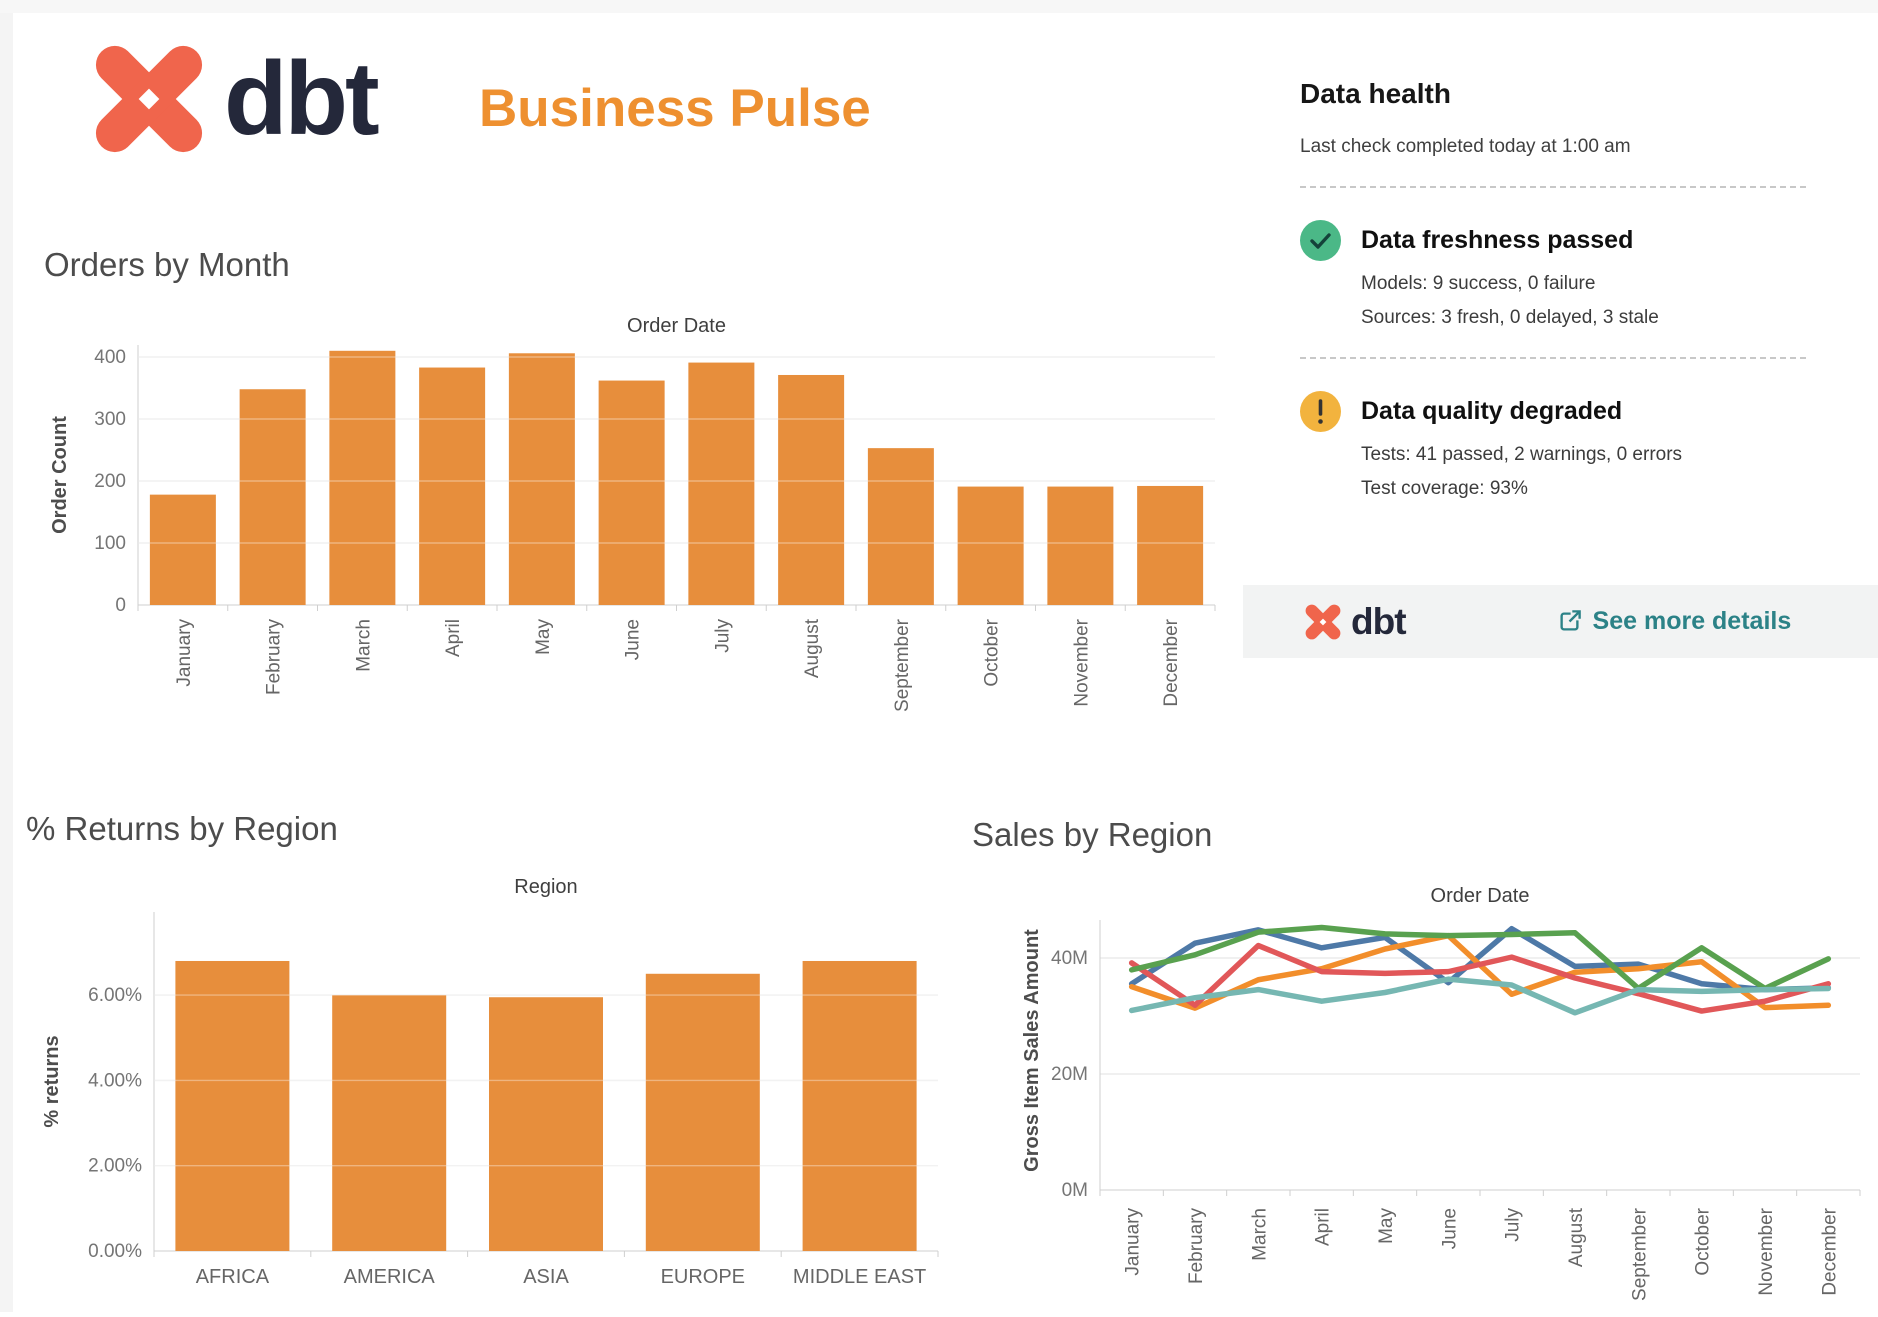 The width and height of the screenshot is (1878, 1317). Describe the element at coordinates (452, 486) in the screenshot. I see `bar-April` at that location.